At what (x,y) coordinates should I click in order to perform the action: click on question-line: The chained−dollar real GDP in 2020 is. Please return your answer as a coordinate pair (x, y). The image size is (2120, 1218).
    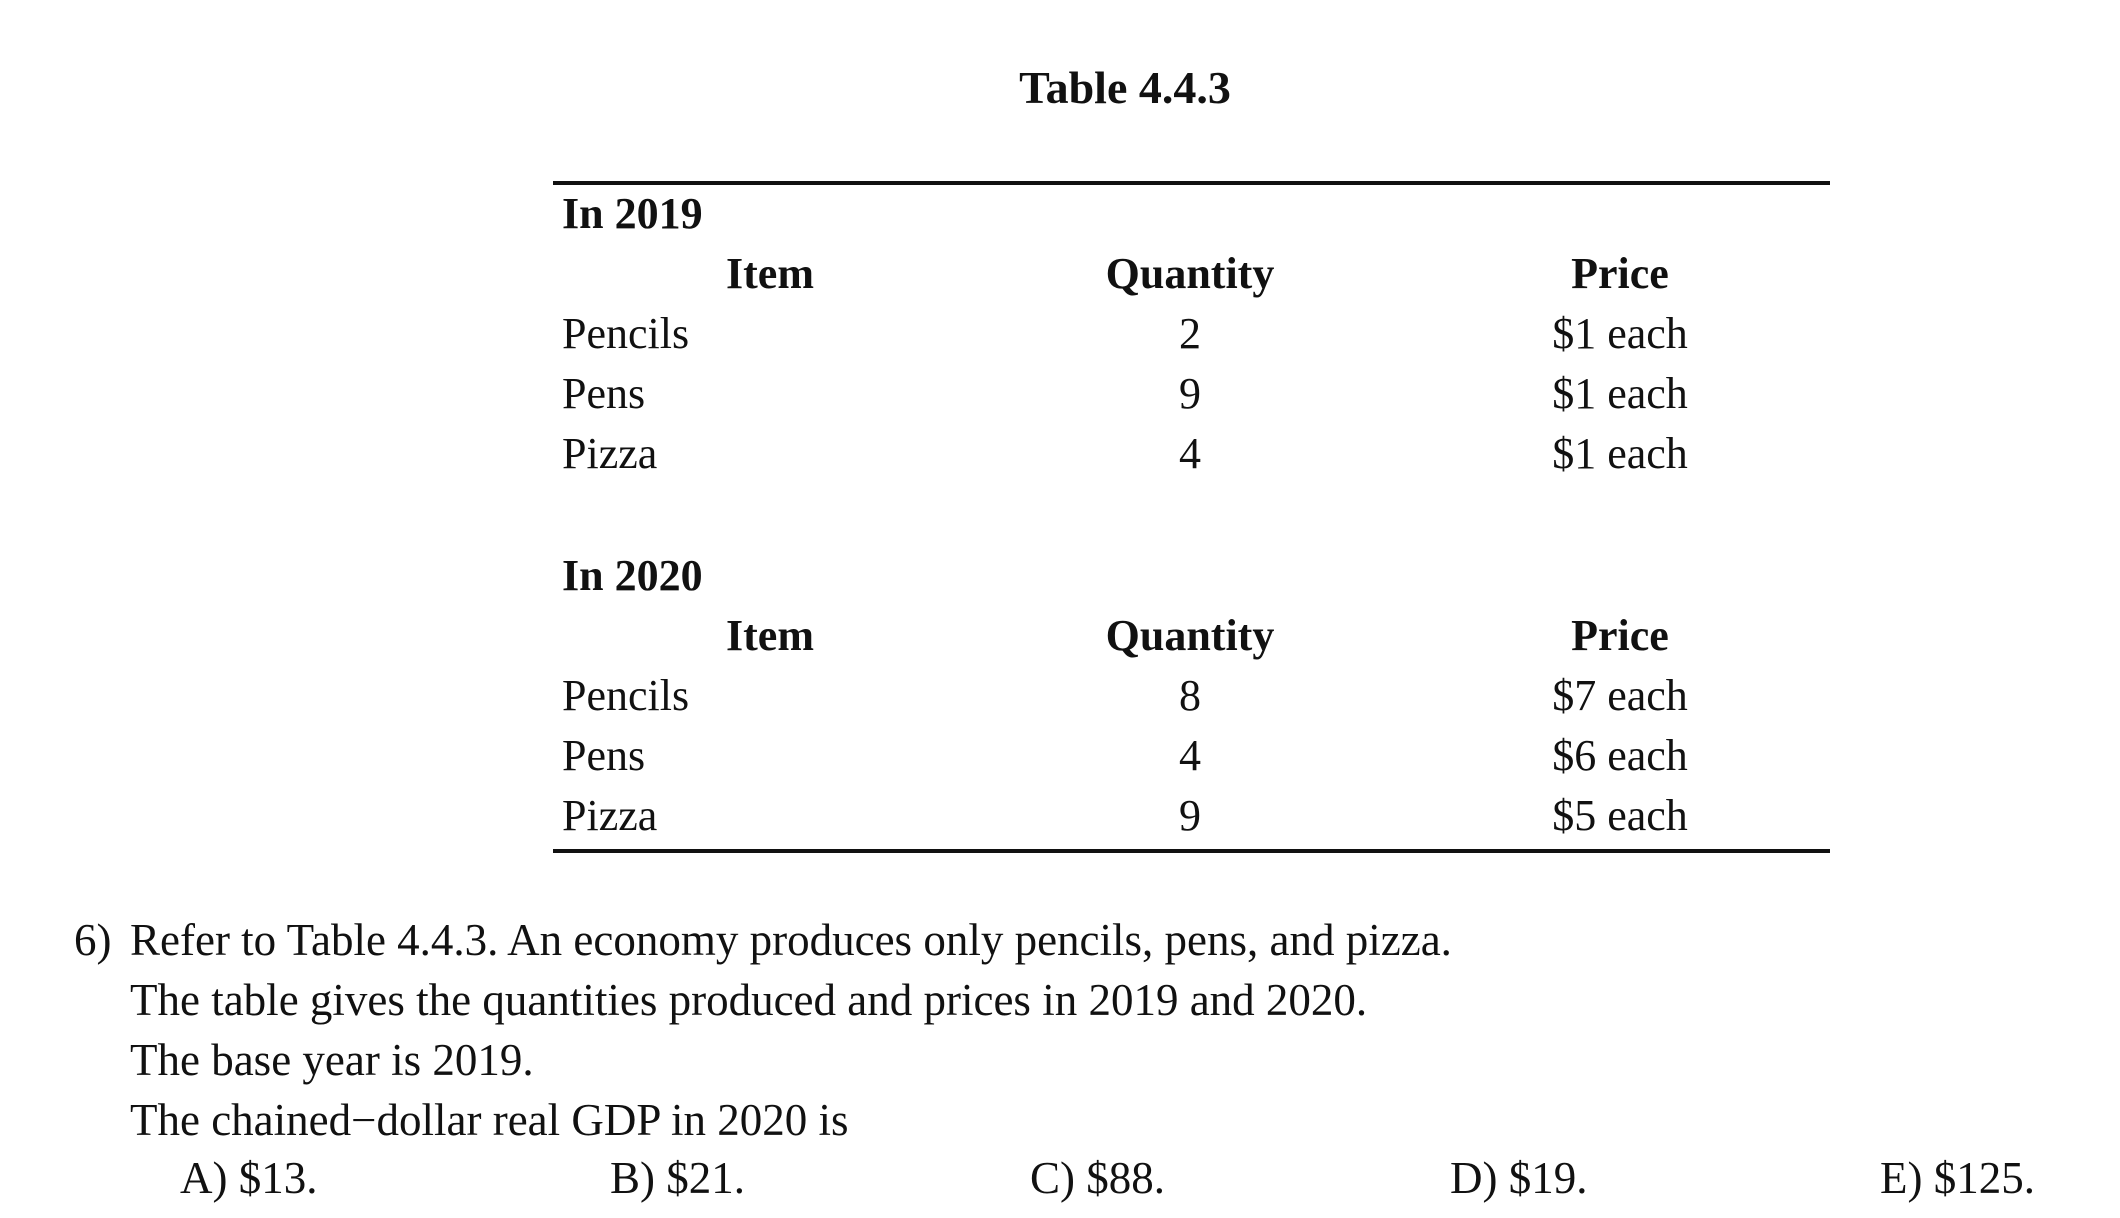
    Looking at the image, I should click on (489, 1120).